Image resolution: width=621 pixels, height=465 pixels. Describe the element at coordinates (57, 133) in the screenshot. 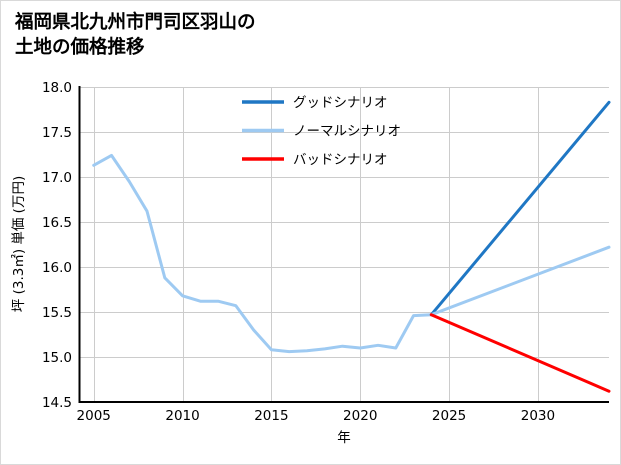

I see `y-tick-label: 17.5` at that location.